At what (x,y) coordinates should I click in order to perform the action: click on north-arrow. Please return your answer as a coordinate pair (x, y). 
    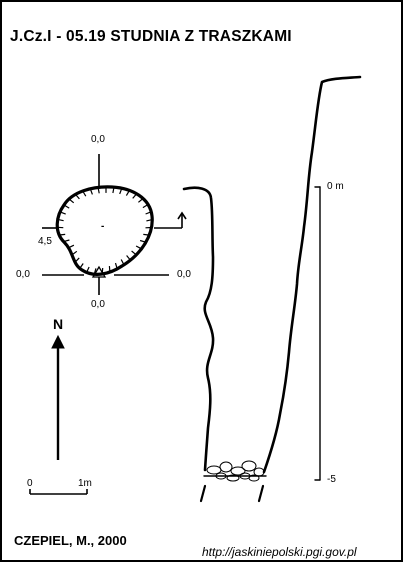
    Looking at the image, I should click on (58, 397).